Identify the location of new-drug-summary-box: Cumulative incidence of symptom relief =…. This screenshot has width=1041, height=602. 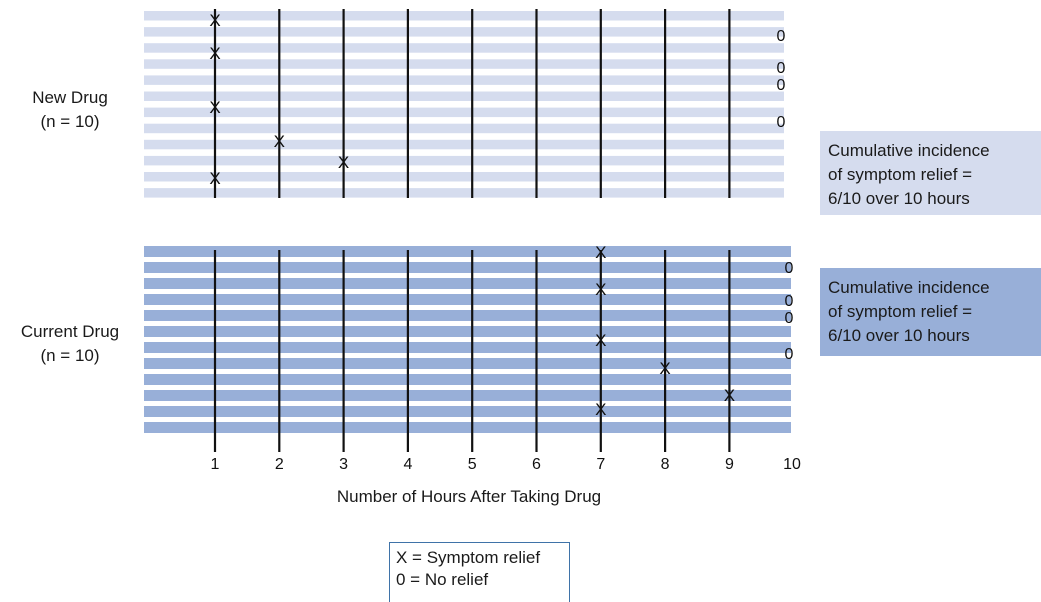
(930, 173).